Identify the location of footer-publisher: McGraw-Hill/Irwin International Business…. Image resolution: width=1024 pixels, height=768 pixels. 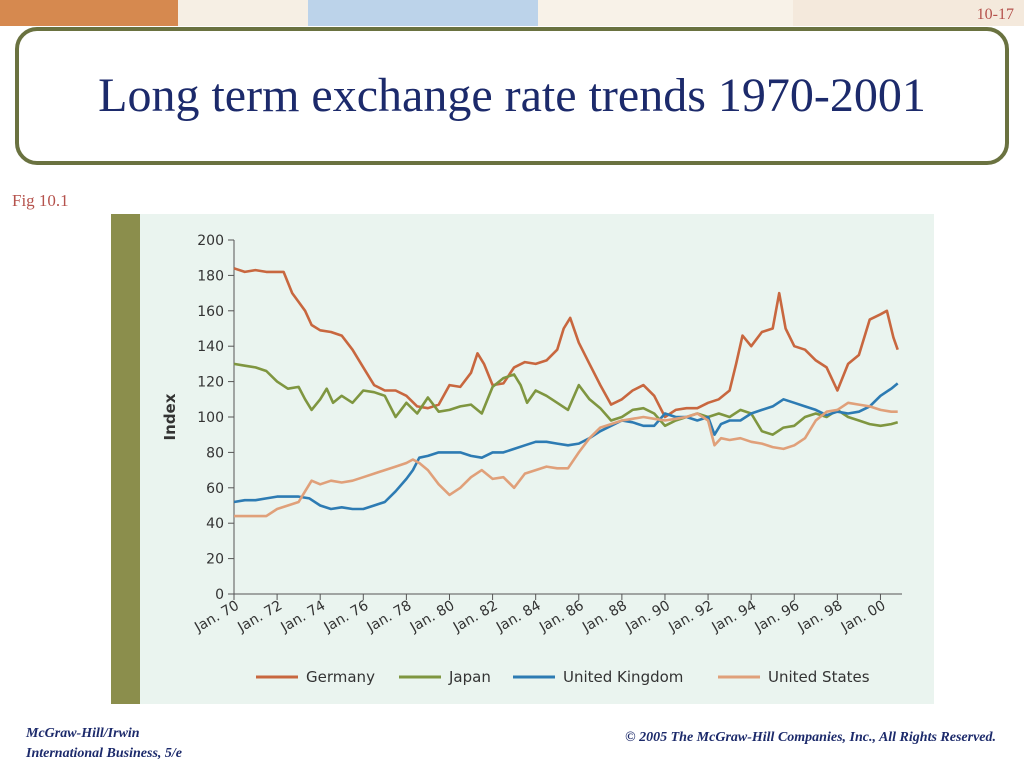
(104, 744).